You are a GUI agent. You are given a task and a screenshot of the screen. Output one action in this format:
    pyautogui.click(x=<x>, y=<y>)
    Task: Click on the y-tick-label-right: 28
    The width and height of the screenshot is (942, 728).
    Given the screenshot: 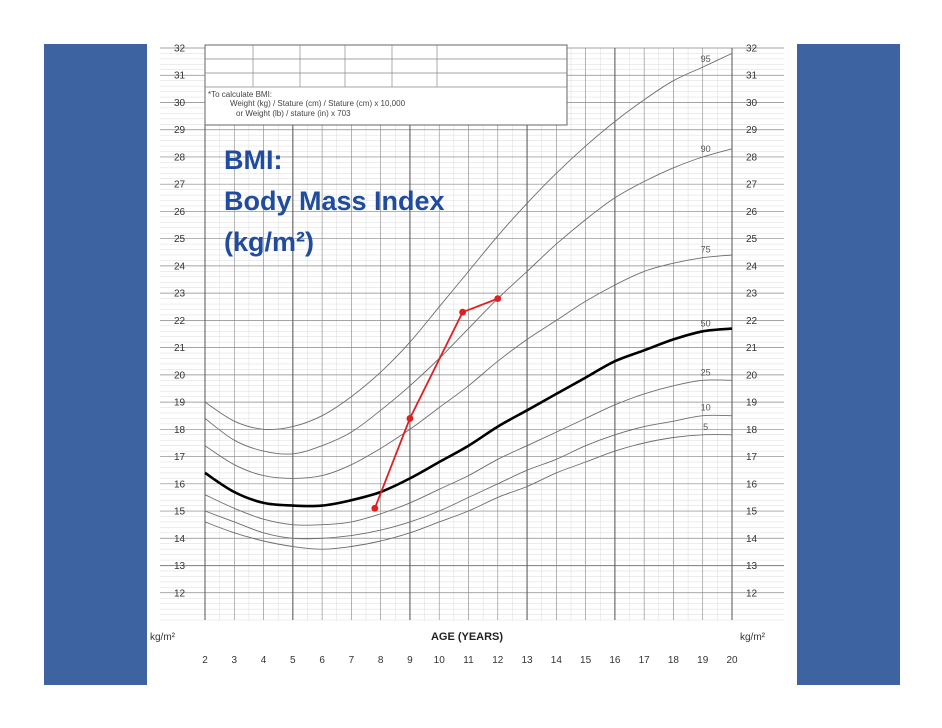 What is the action you would take?
    pyautogui.click(x=752, y=157)
    